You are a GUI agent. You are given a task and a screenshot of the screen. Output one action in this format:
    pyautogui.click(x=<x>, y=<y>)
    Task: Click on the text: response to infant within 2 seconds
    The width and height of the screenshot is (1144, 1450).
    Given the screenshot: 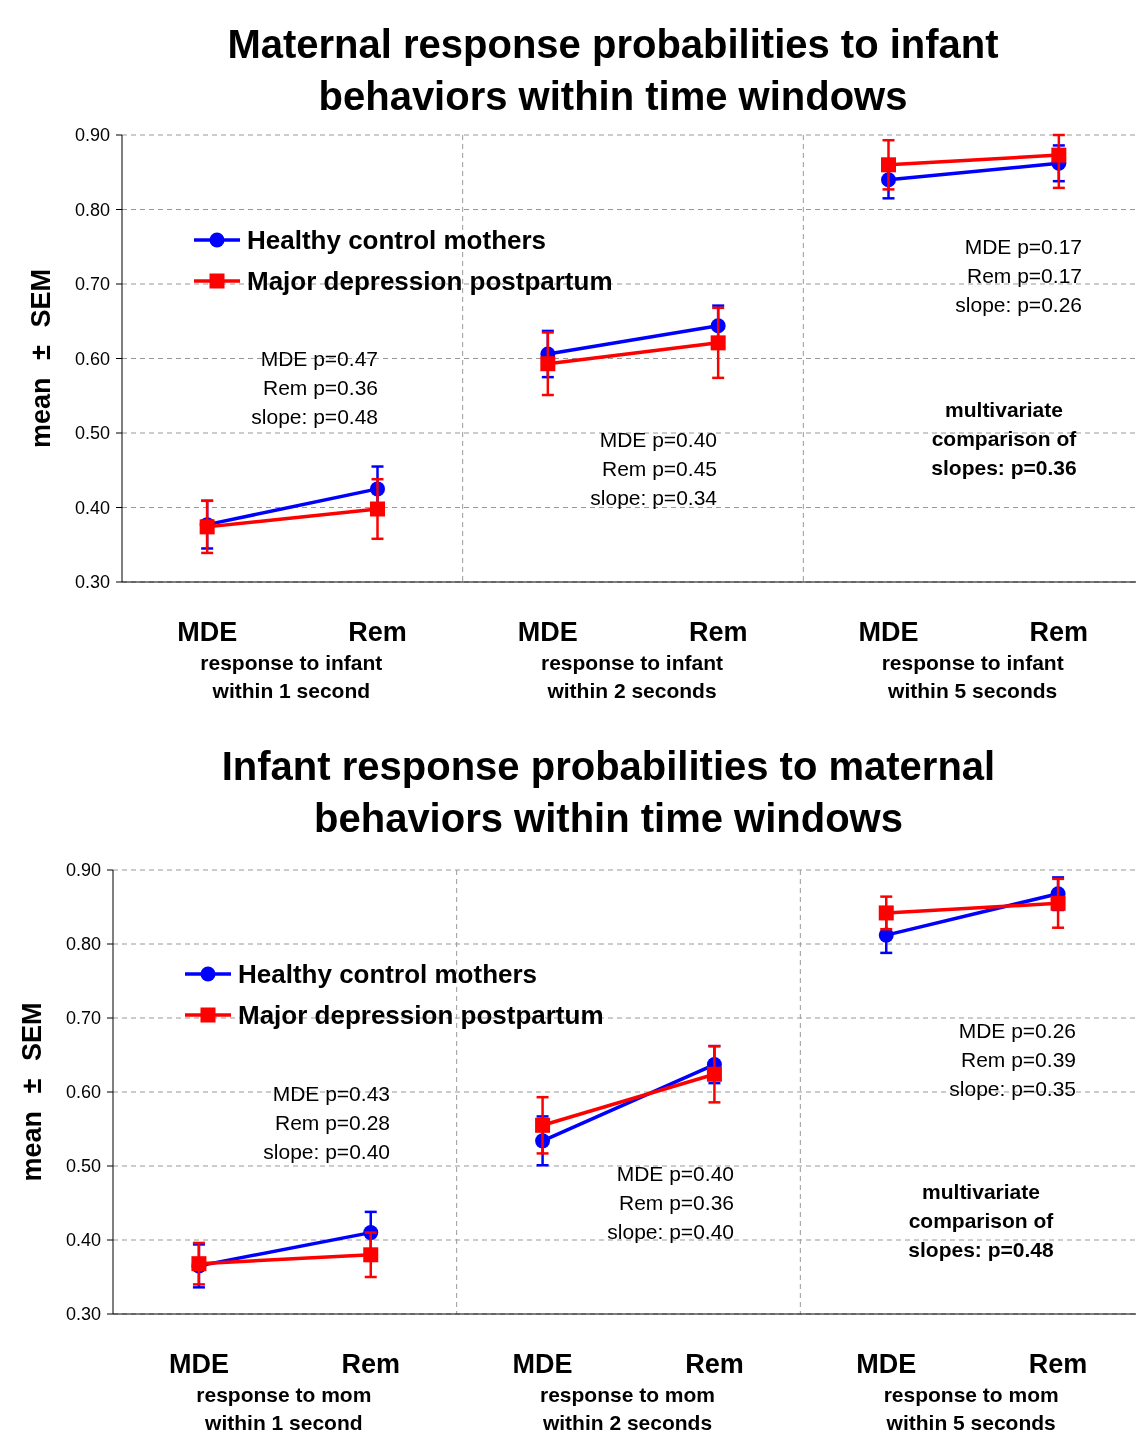 What is the action you would take?
    pyautogui.click(x=632, y=676)
    